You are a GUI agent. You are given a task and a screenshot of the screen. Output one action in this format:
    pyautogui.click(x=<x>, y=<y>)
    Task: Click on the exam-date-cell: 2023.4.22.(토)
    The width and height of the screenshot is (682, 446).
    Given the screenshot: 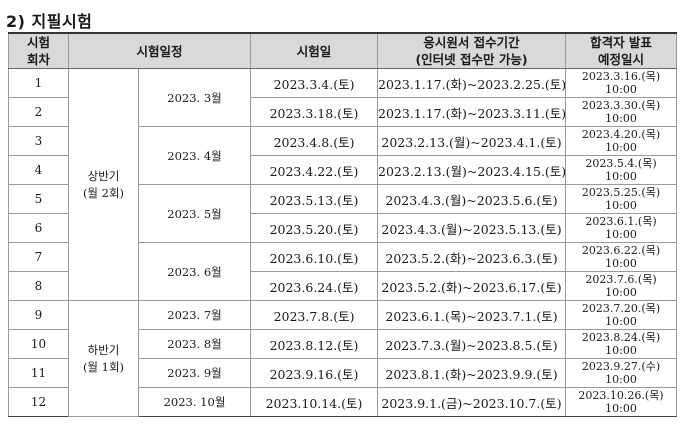 What is the action you would take?
    pyautogui.click(x=314, y=170)
    